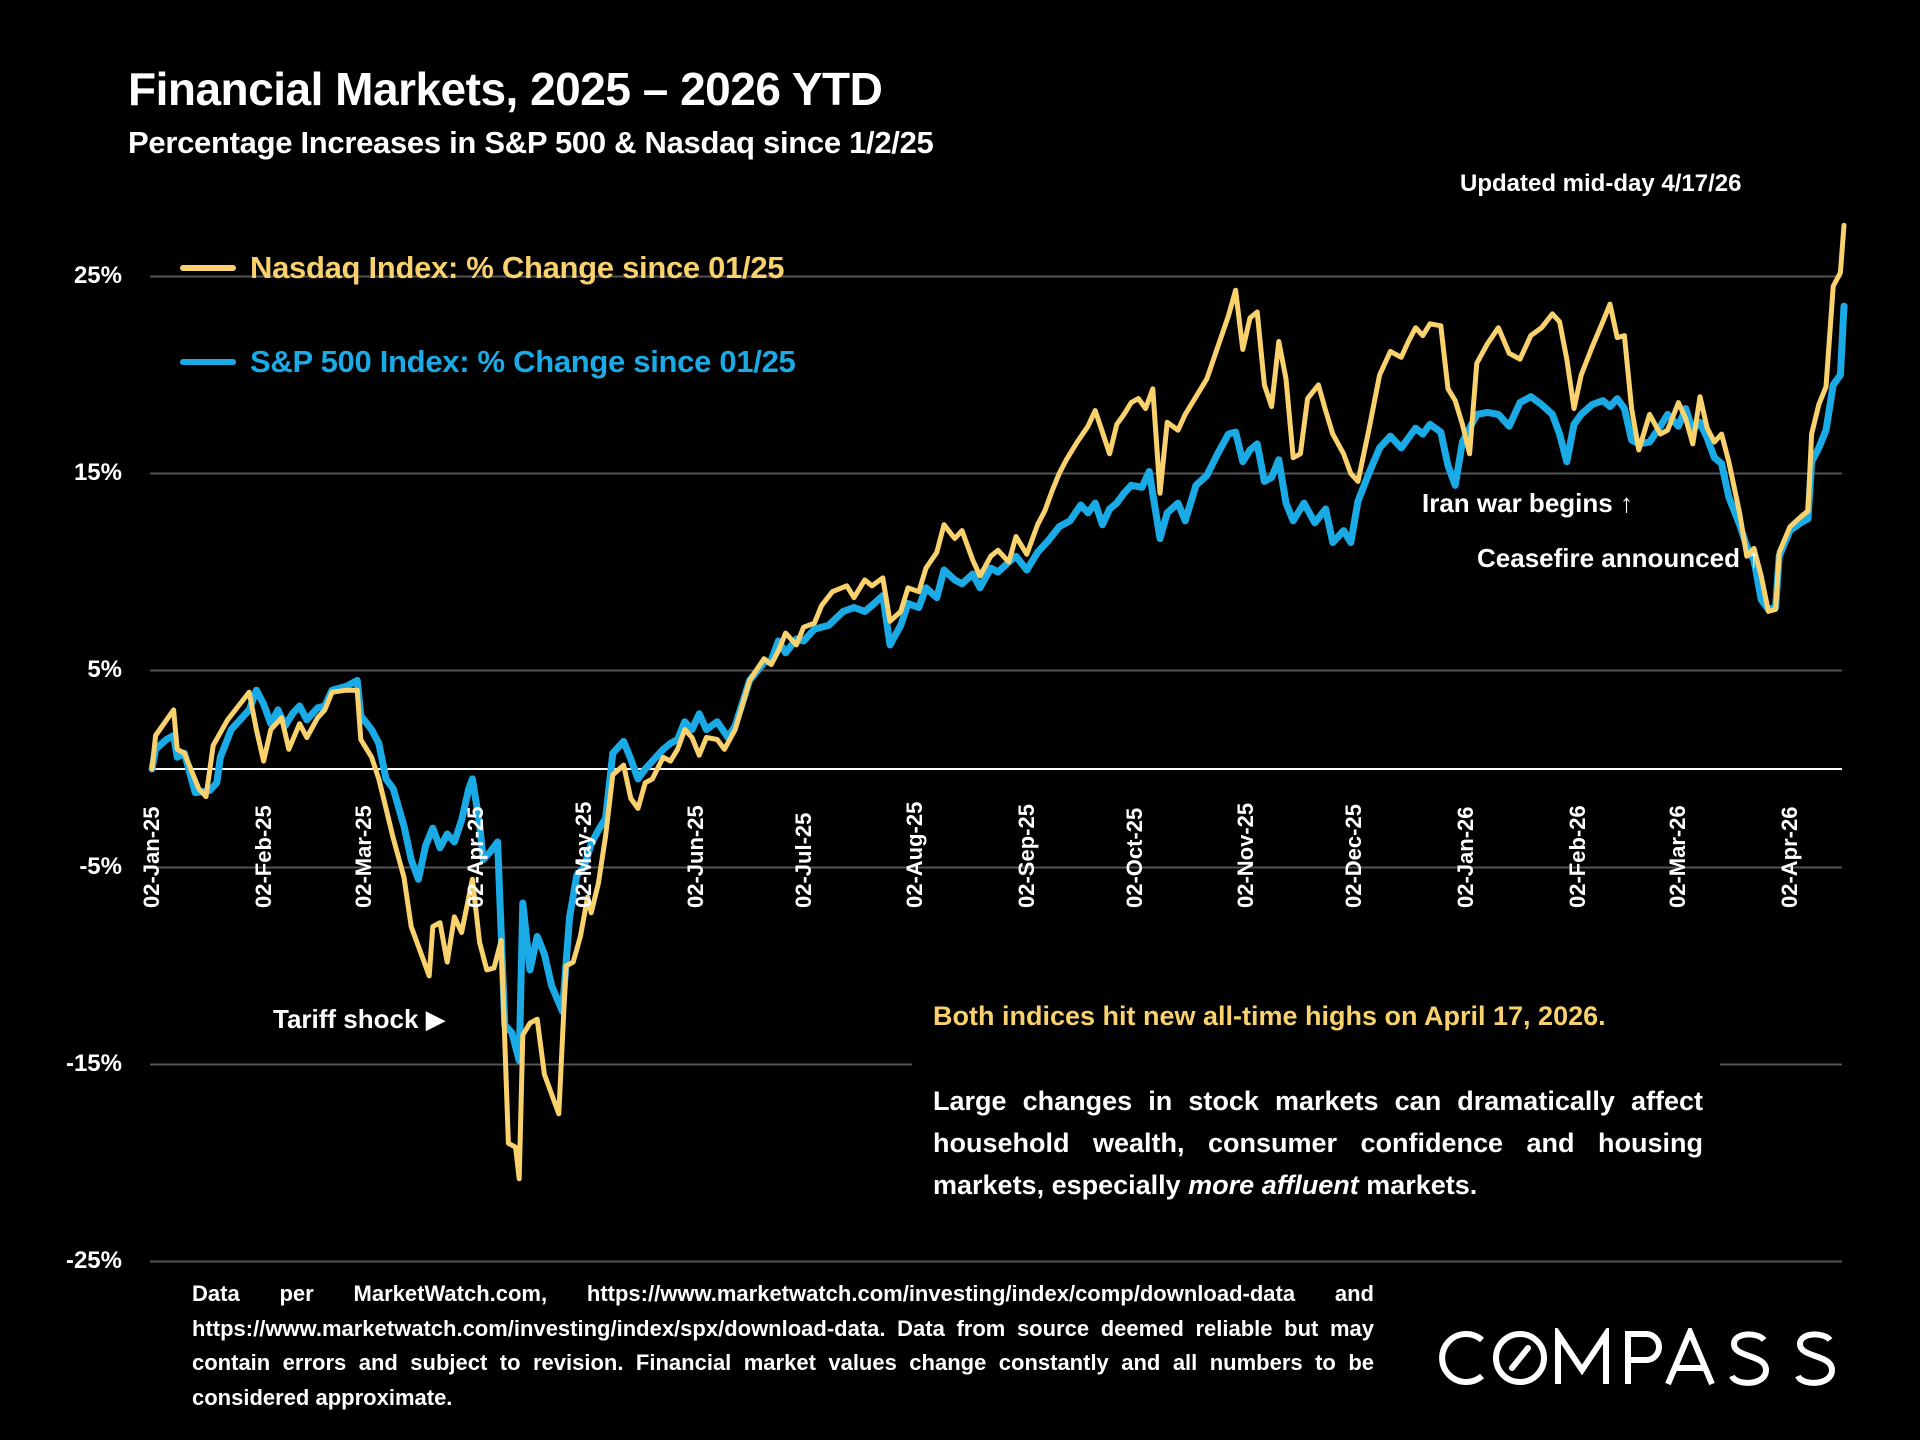 The height and width of the screenshot is (1440, 1920). What do you see at coordinates (151, 857) in the screenshot?
I see `x-tick-label: 02-Jan-25` at bounding box center [151, 857].